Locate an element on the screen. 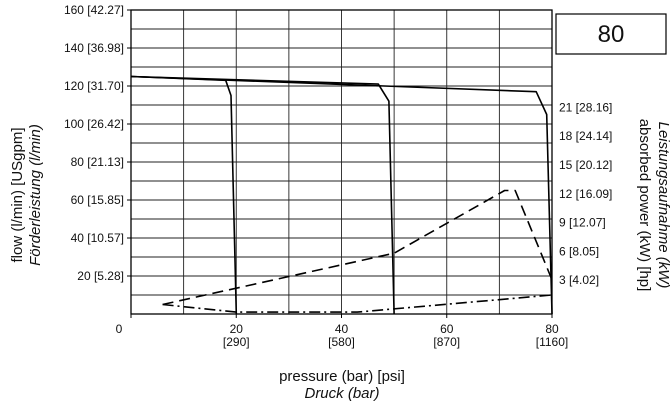  x-axis-title: pressure (bar) [psi] is located at coordinates (342, 376).